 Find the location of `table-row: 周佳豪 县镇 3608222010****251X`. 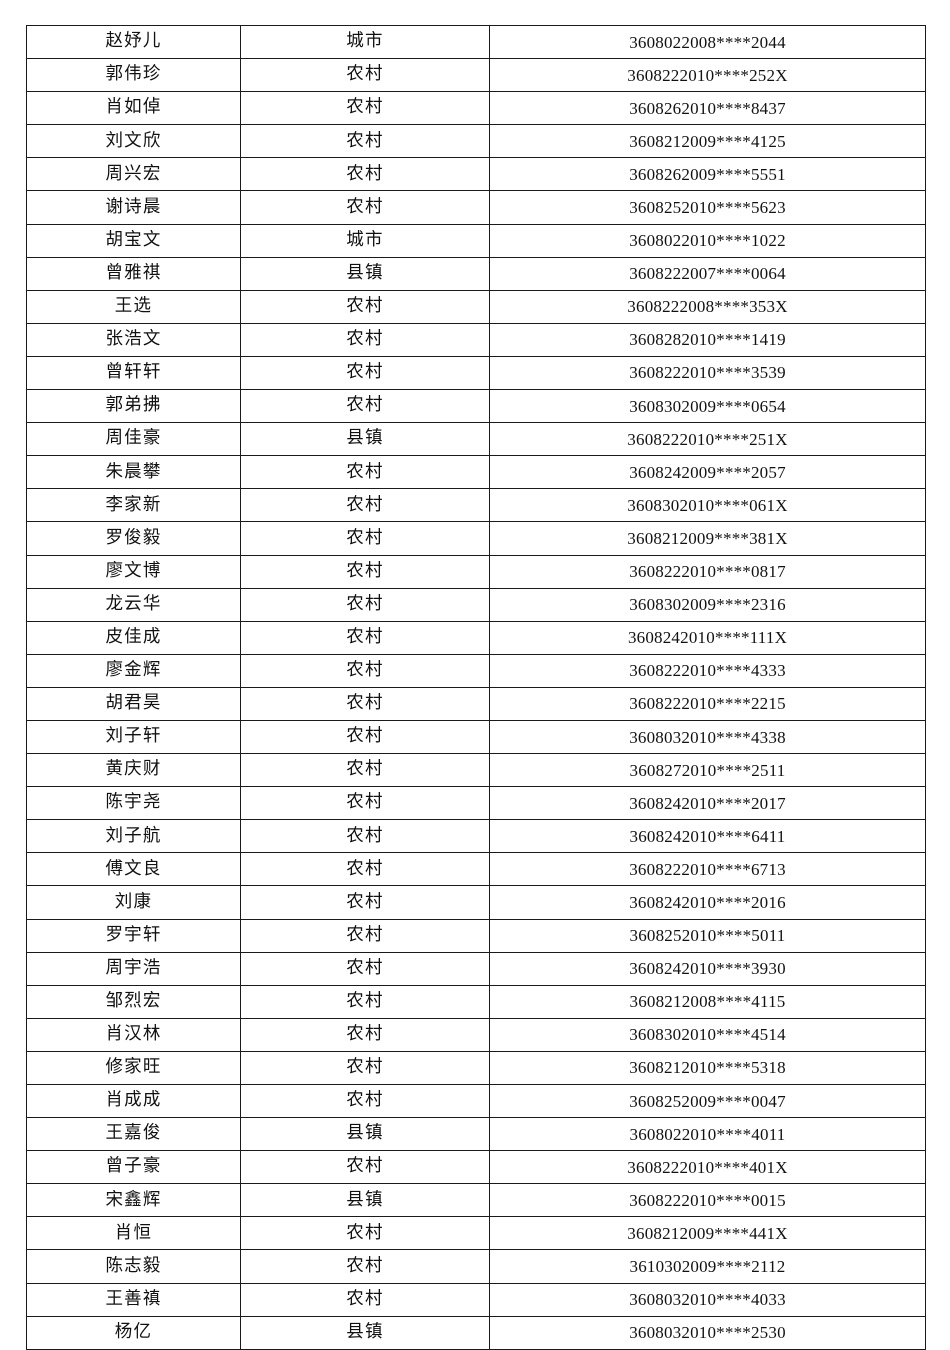

table-row: 周佳豪 县镇 3608222010****251X is located at coordinates (476, 439).